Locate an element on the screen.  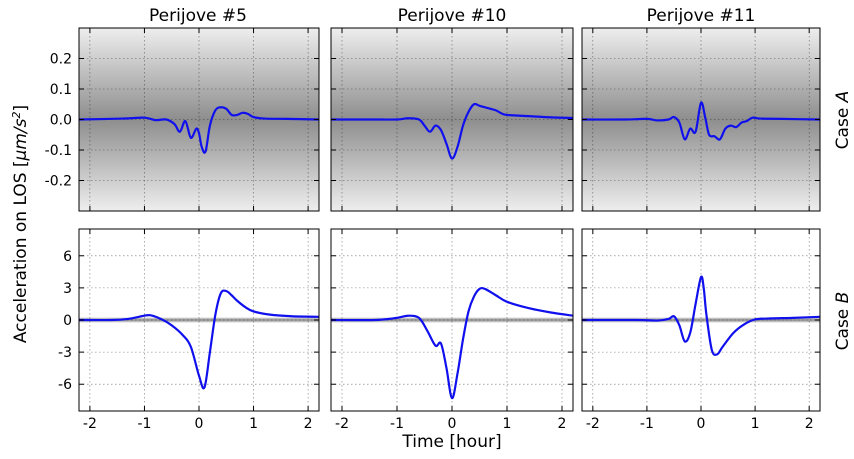
panel-b-2: -2 -1 0 1 2 is located at coordinates (452, 330).